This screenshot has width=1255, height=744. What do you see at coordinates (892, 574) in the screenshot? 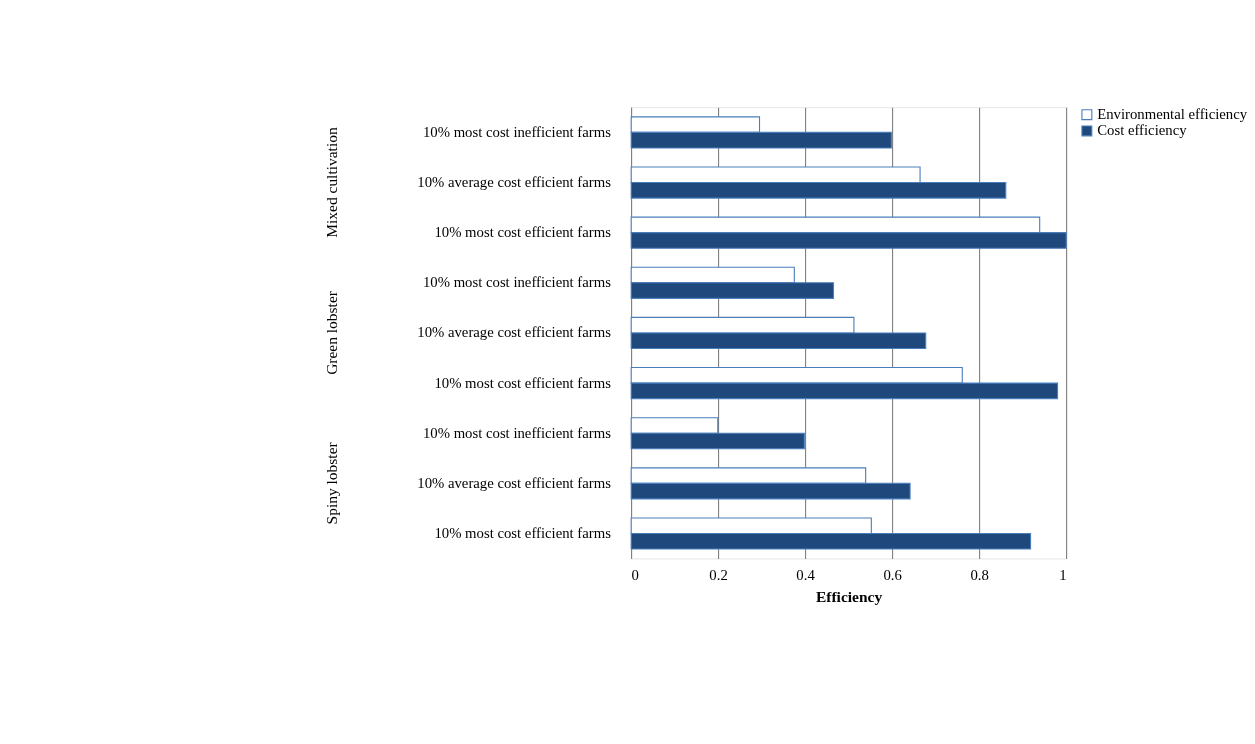
I see `x-tick-label: 0.6` at bounding box center [892, 574].